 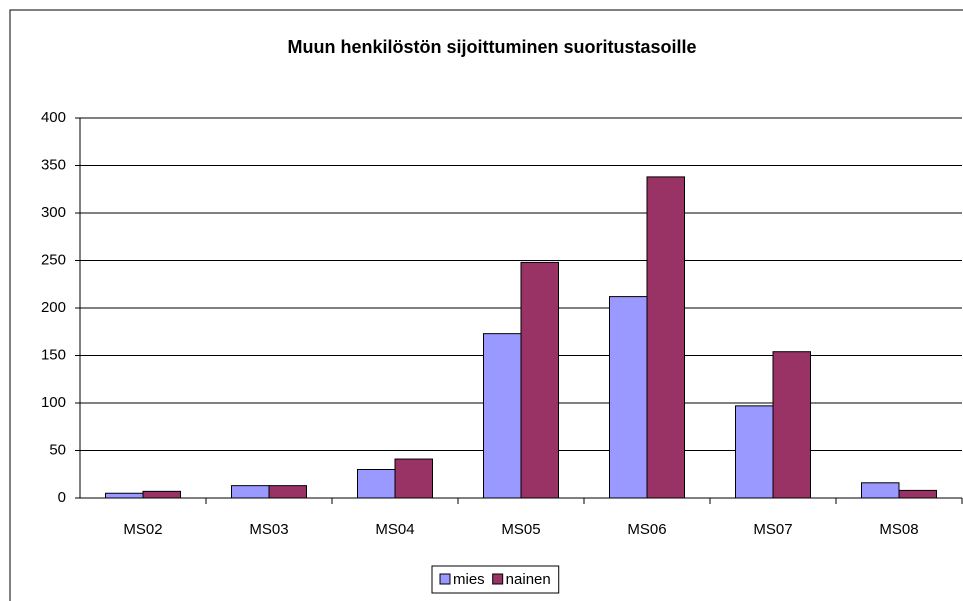 What do you see at coordinates (62, 497) in the screenshot?
I see `y-tick-label: 0` at bounding box center [62, 497].